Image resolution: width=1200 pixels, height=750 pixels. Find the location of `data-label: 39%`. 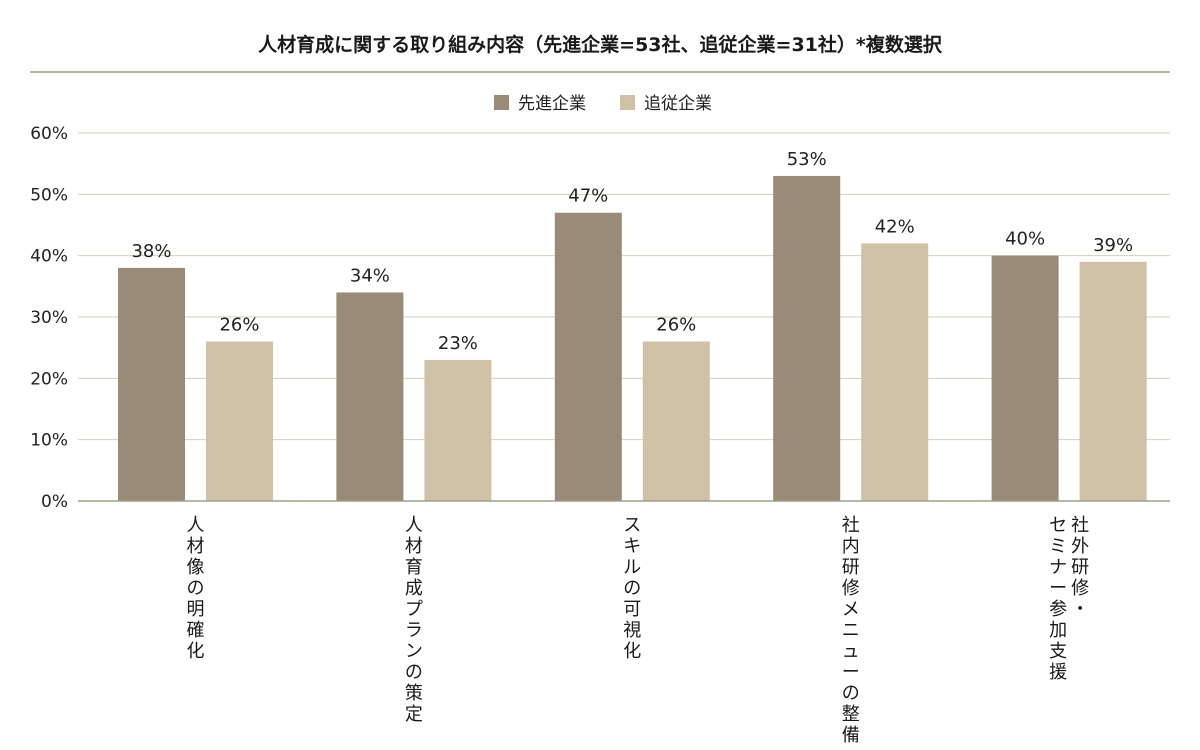

data-label: 39% is located at coordinates (1113, 245).